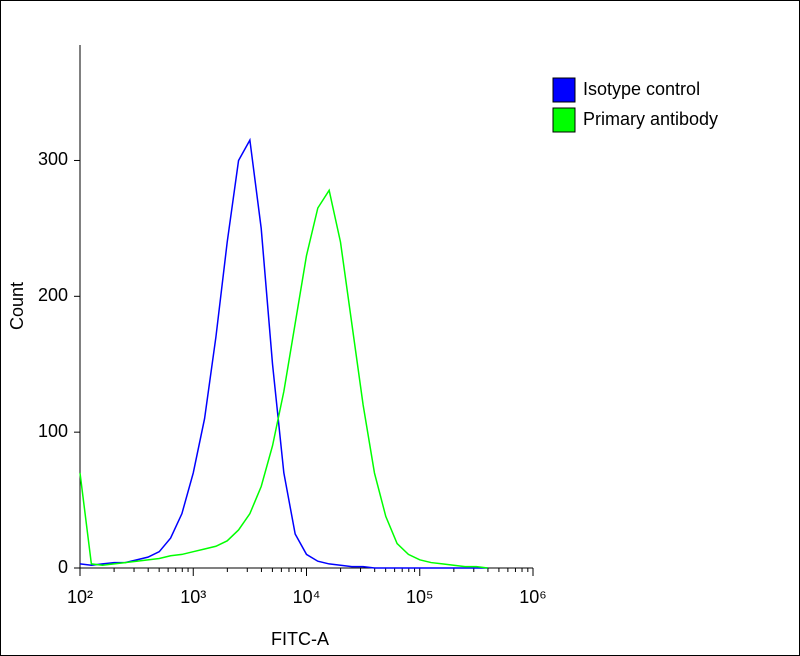 The image size is (800, 656). What do you see at coordinates (193, 597) in the screenshot?
I see `x-tick-label: 10³` at bounding box center [193, 597].